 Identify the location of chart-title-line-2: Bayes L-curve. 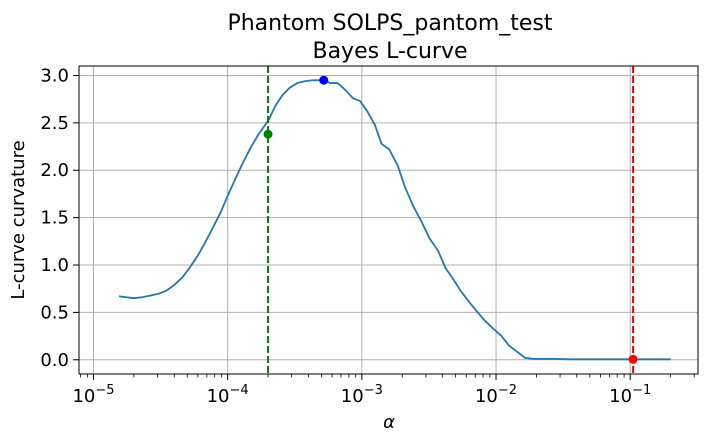
(389, 51).